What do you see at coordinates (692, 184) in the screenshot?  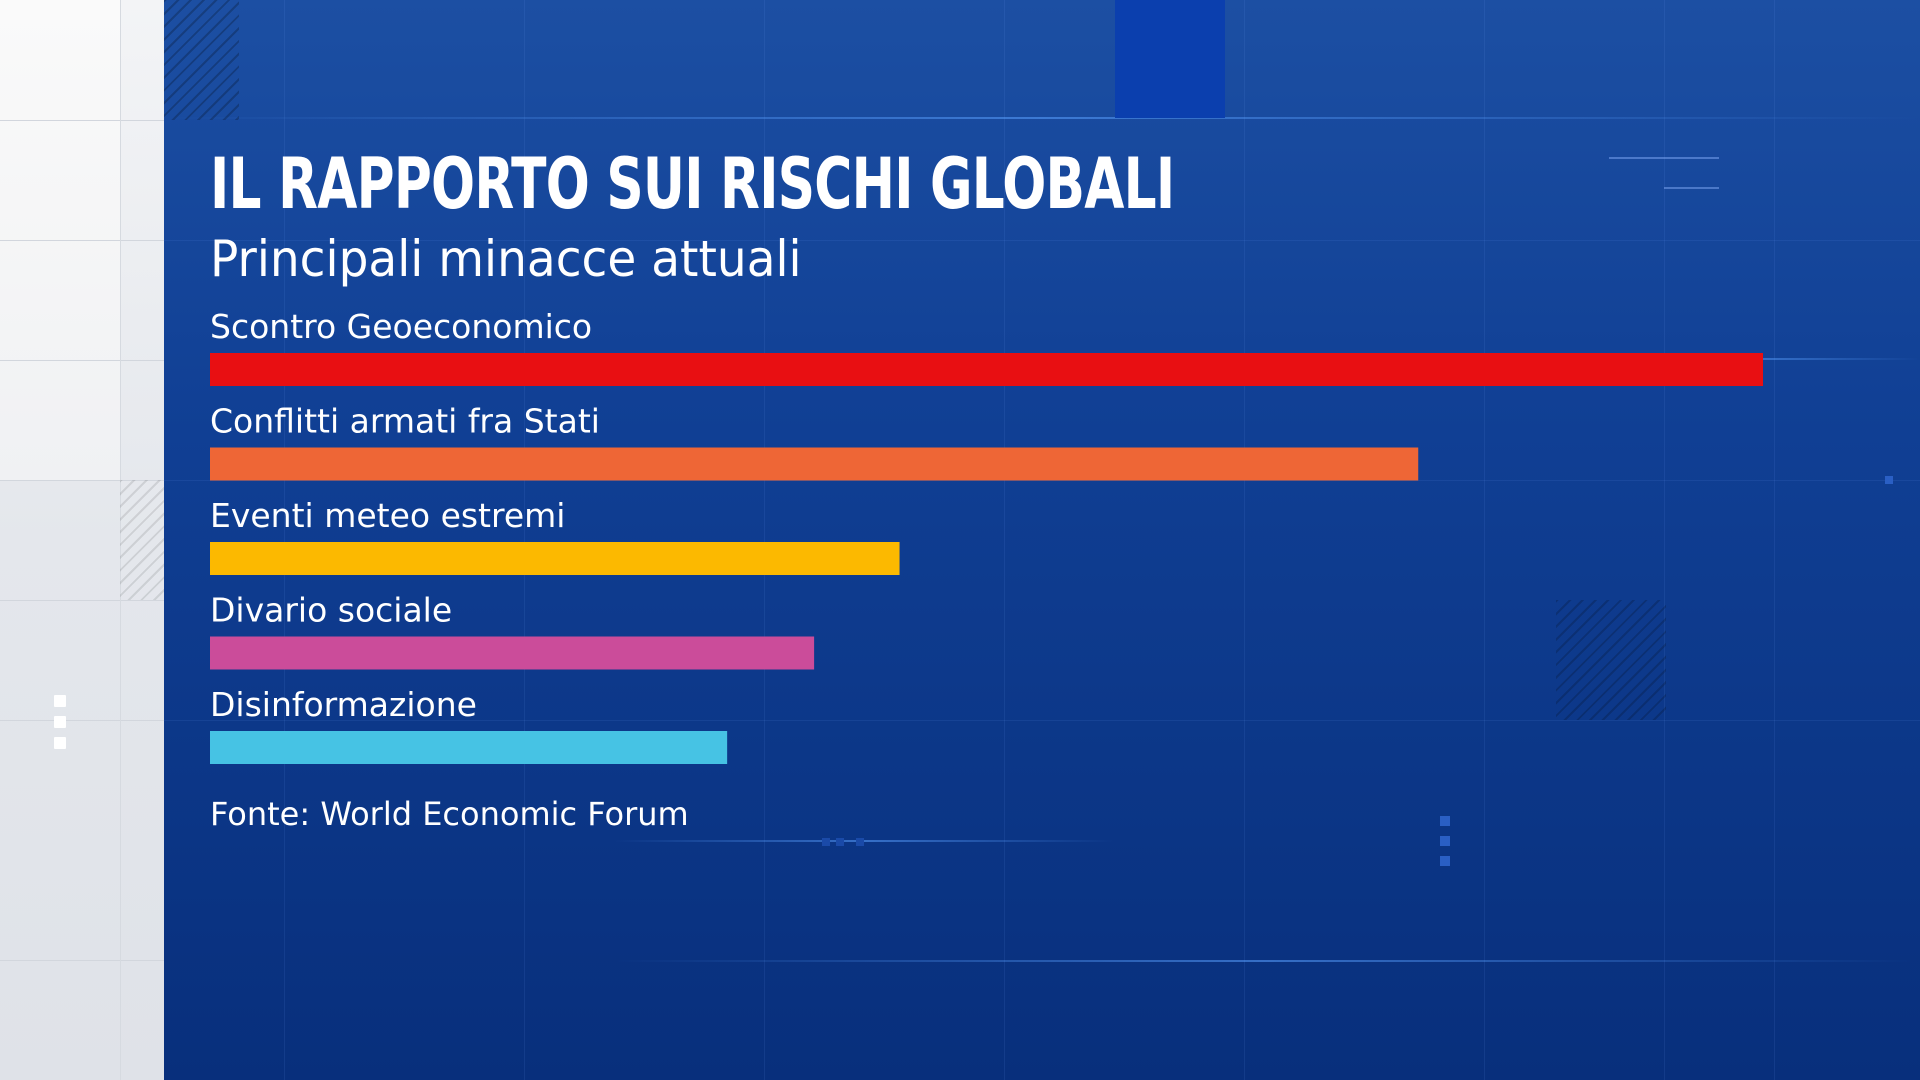 I see `chart-title: IL RAPPORTO SUI RISCHI GLOBALI` at bounding box center [692, 184].